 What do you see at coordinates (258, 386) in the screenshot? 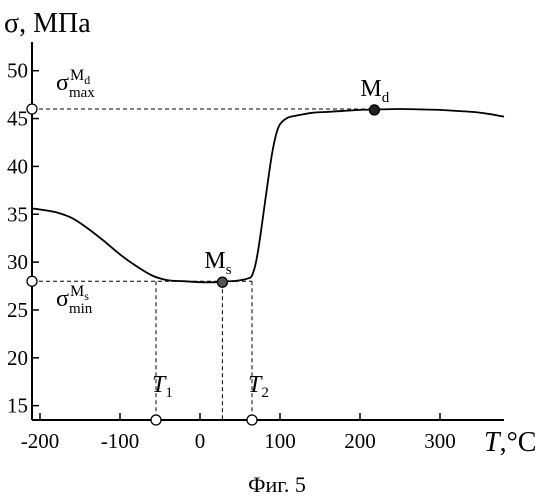
I see `temp-label-t2: T2` at bounding box center [258, 386].